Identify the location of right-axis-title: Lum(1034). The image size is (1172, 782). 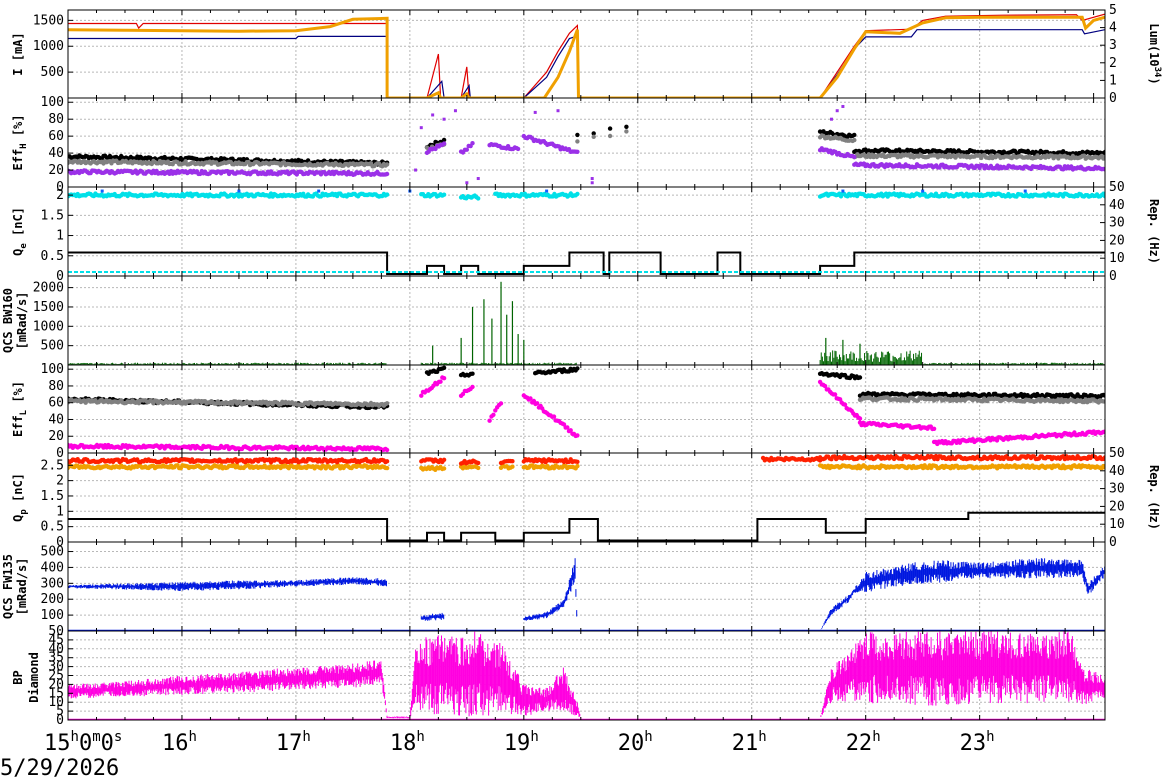
(1154, 53).